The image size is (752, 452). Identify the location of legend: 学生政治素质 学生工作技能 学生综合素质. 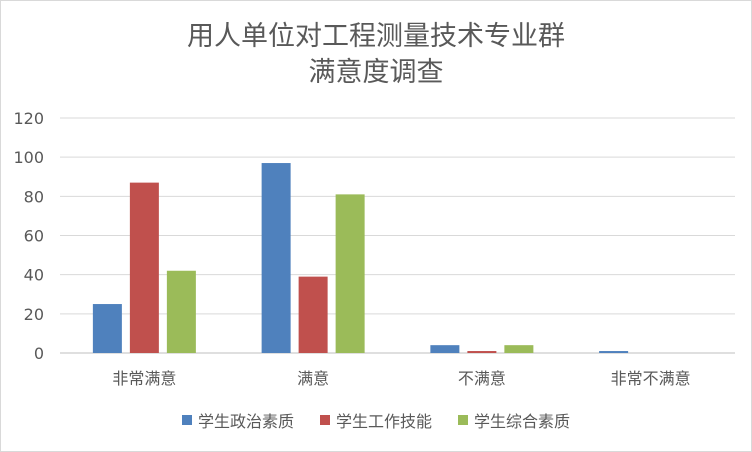
(376, 420).